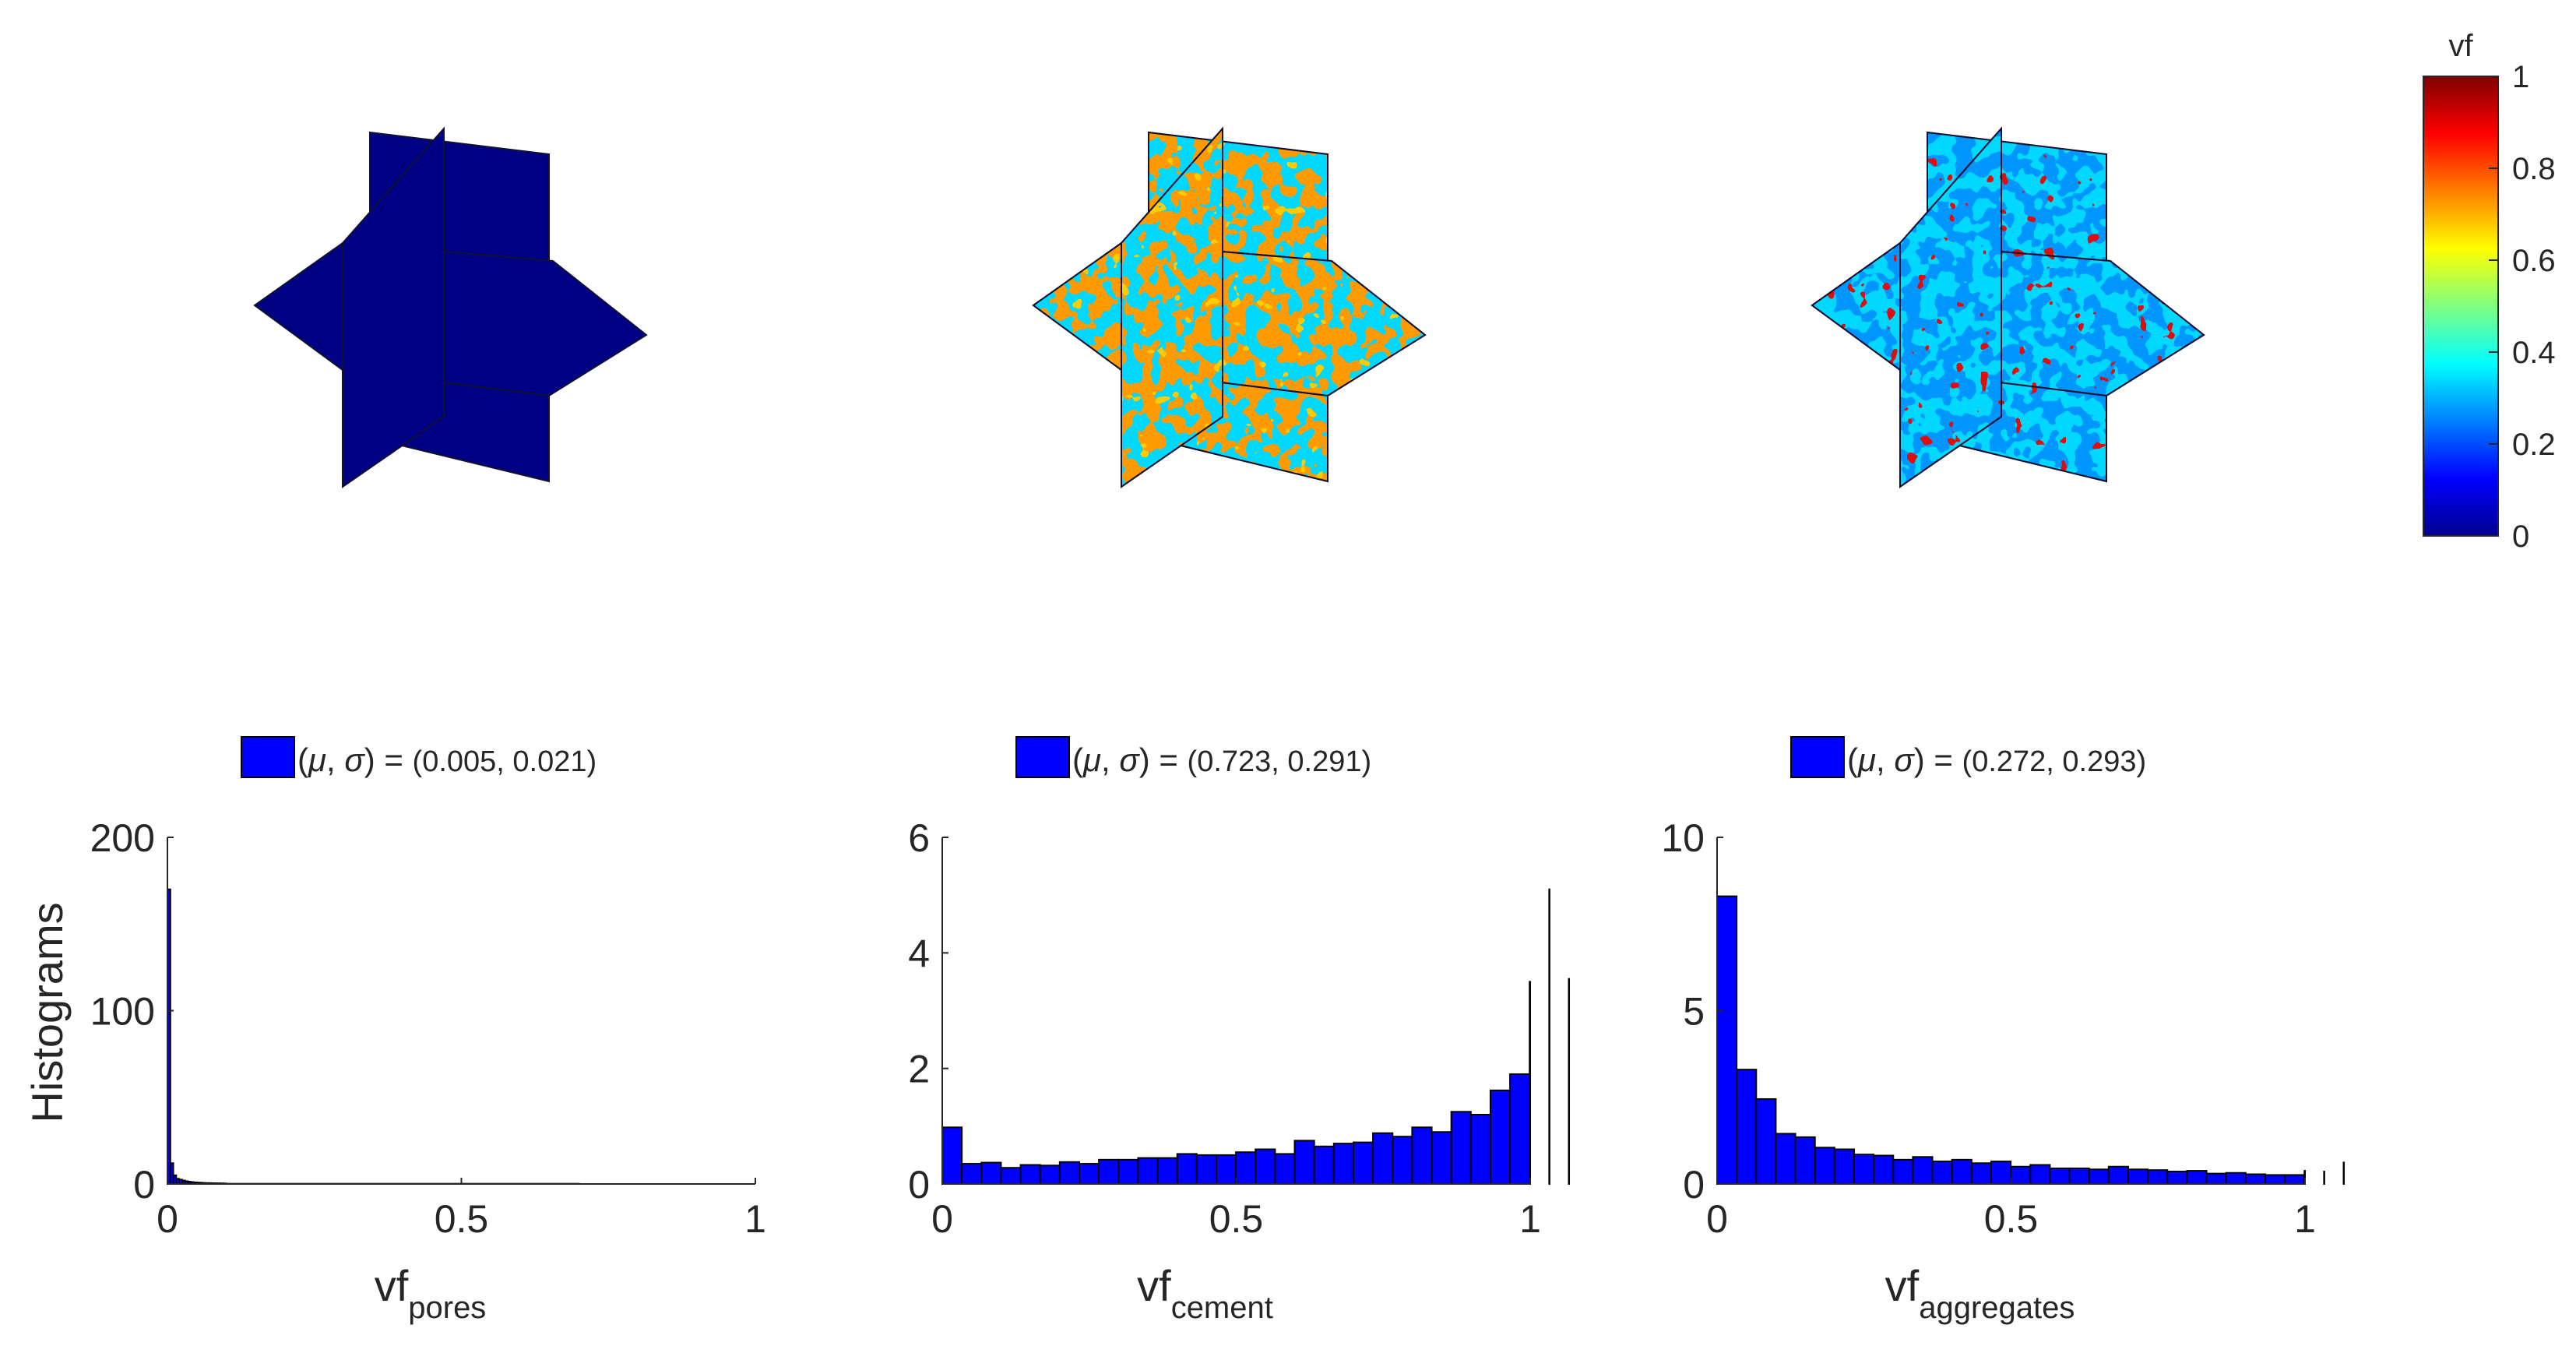  I want to click on colorbar-tick-label: 0.6, so click(2534, 261).